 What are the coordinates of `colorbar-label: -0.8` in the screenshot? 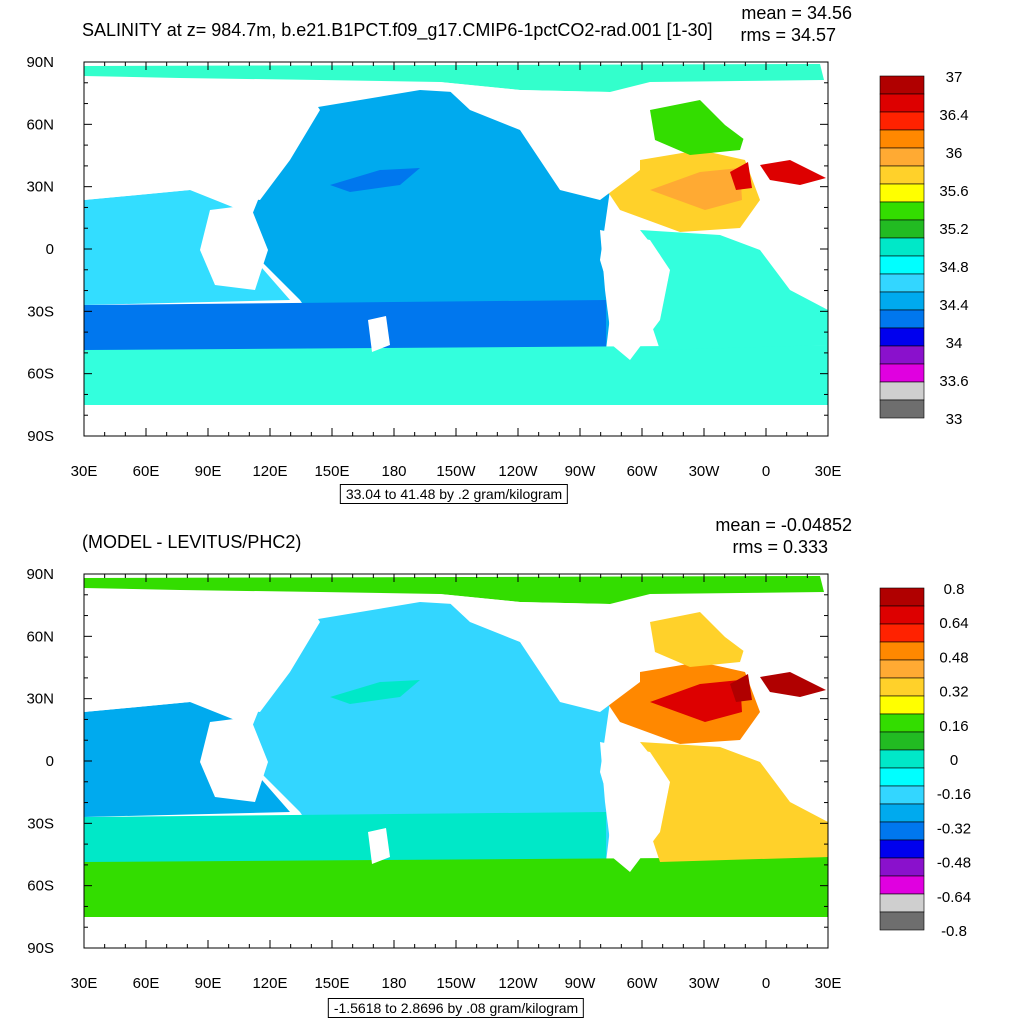 It's located at (954, 931).